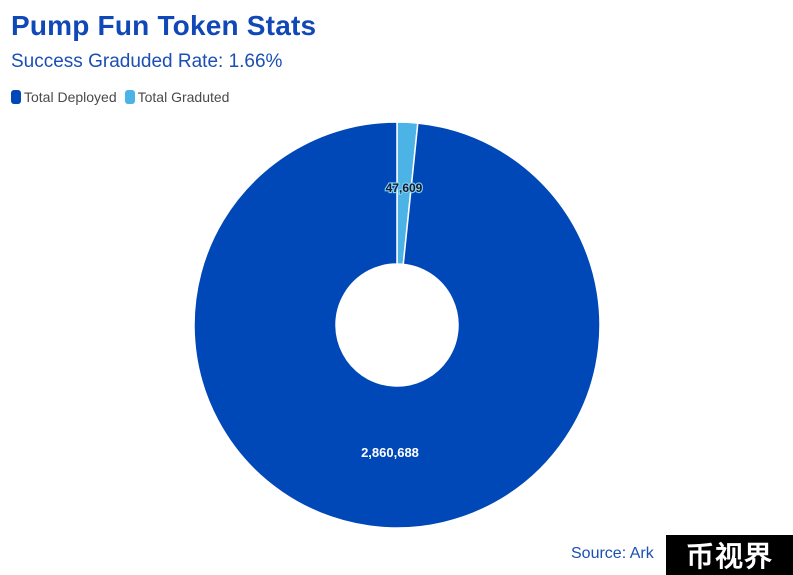 This screenshot has height=575, width=793. I want to click on watermark-badge: 币视界, so click(729, 555).